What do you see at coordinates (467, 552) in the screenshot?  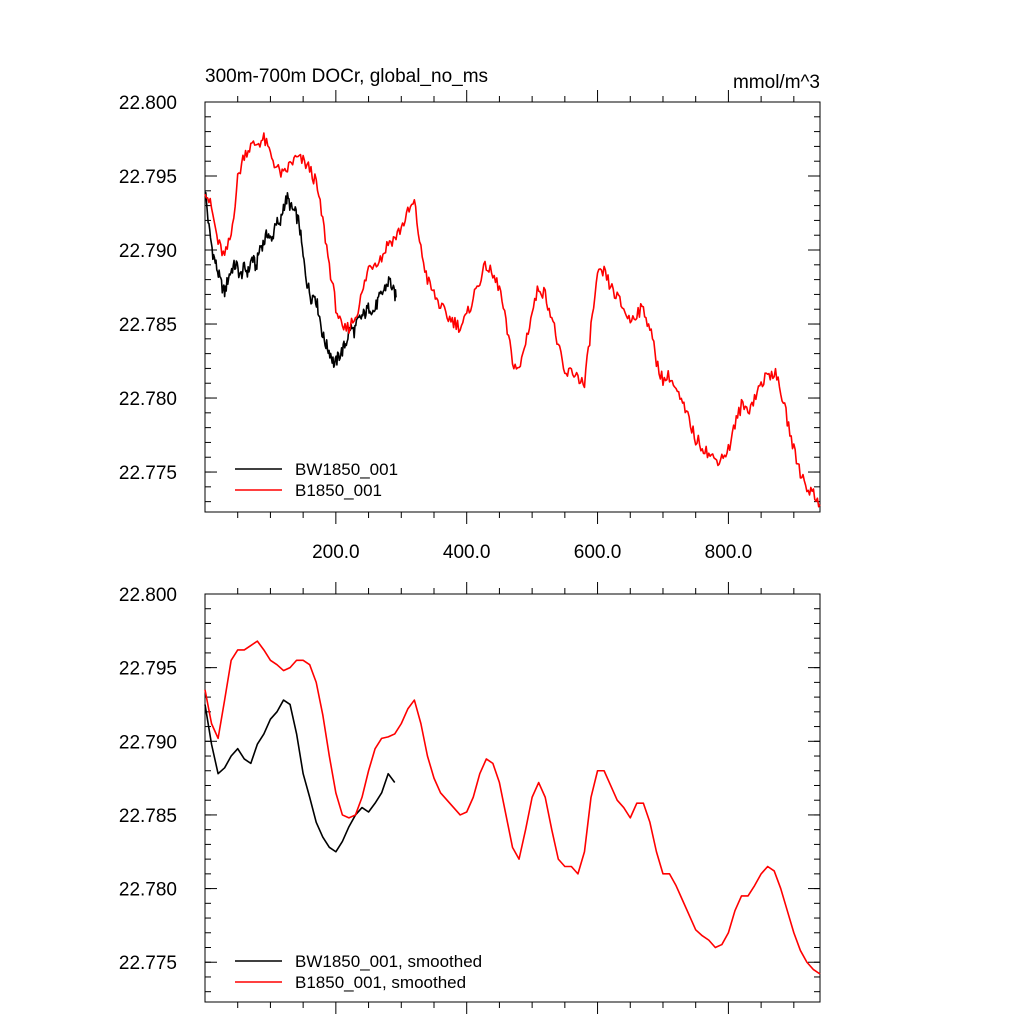 I see `xtick-label: 400.0` at bounding box center [467, 552].